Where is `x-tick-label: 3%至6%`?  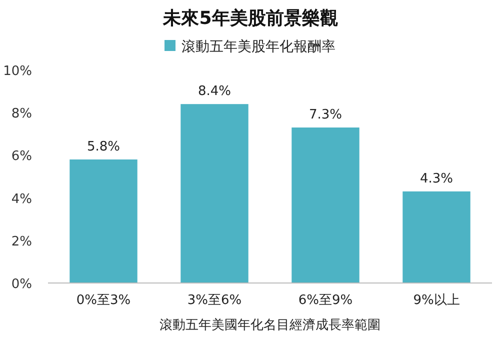
x-tick-label: 3%至6% is located at coordinates (214, 300).